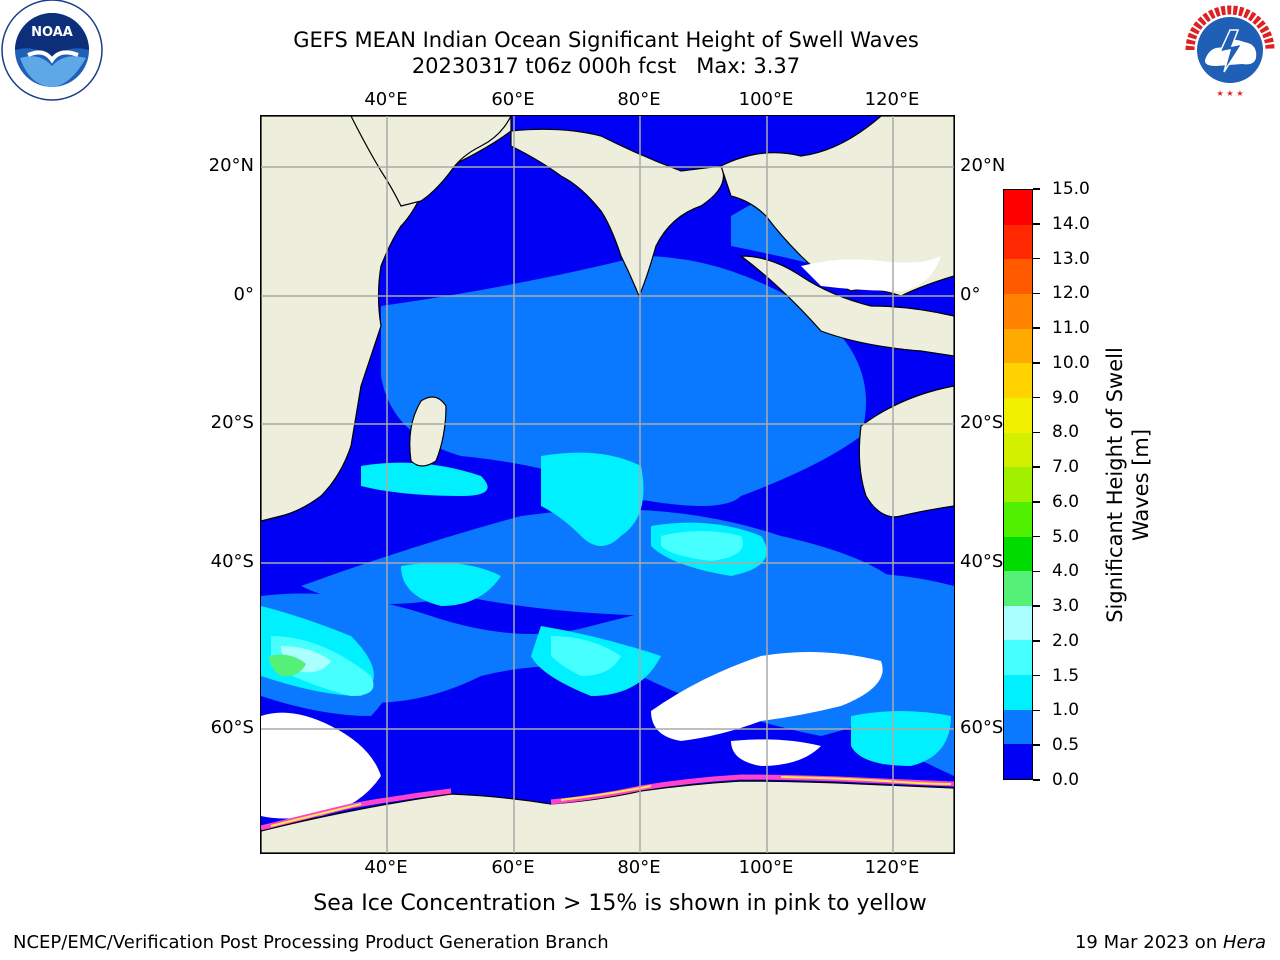 The height and width of the screenshot is (960, 1280). I want to click on colorbar-tick-label: 3.0, so click(1066, 606).